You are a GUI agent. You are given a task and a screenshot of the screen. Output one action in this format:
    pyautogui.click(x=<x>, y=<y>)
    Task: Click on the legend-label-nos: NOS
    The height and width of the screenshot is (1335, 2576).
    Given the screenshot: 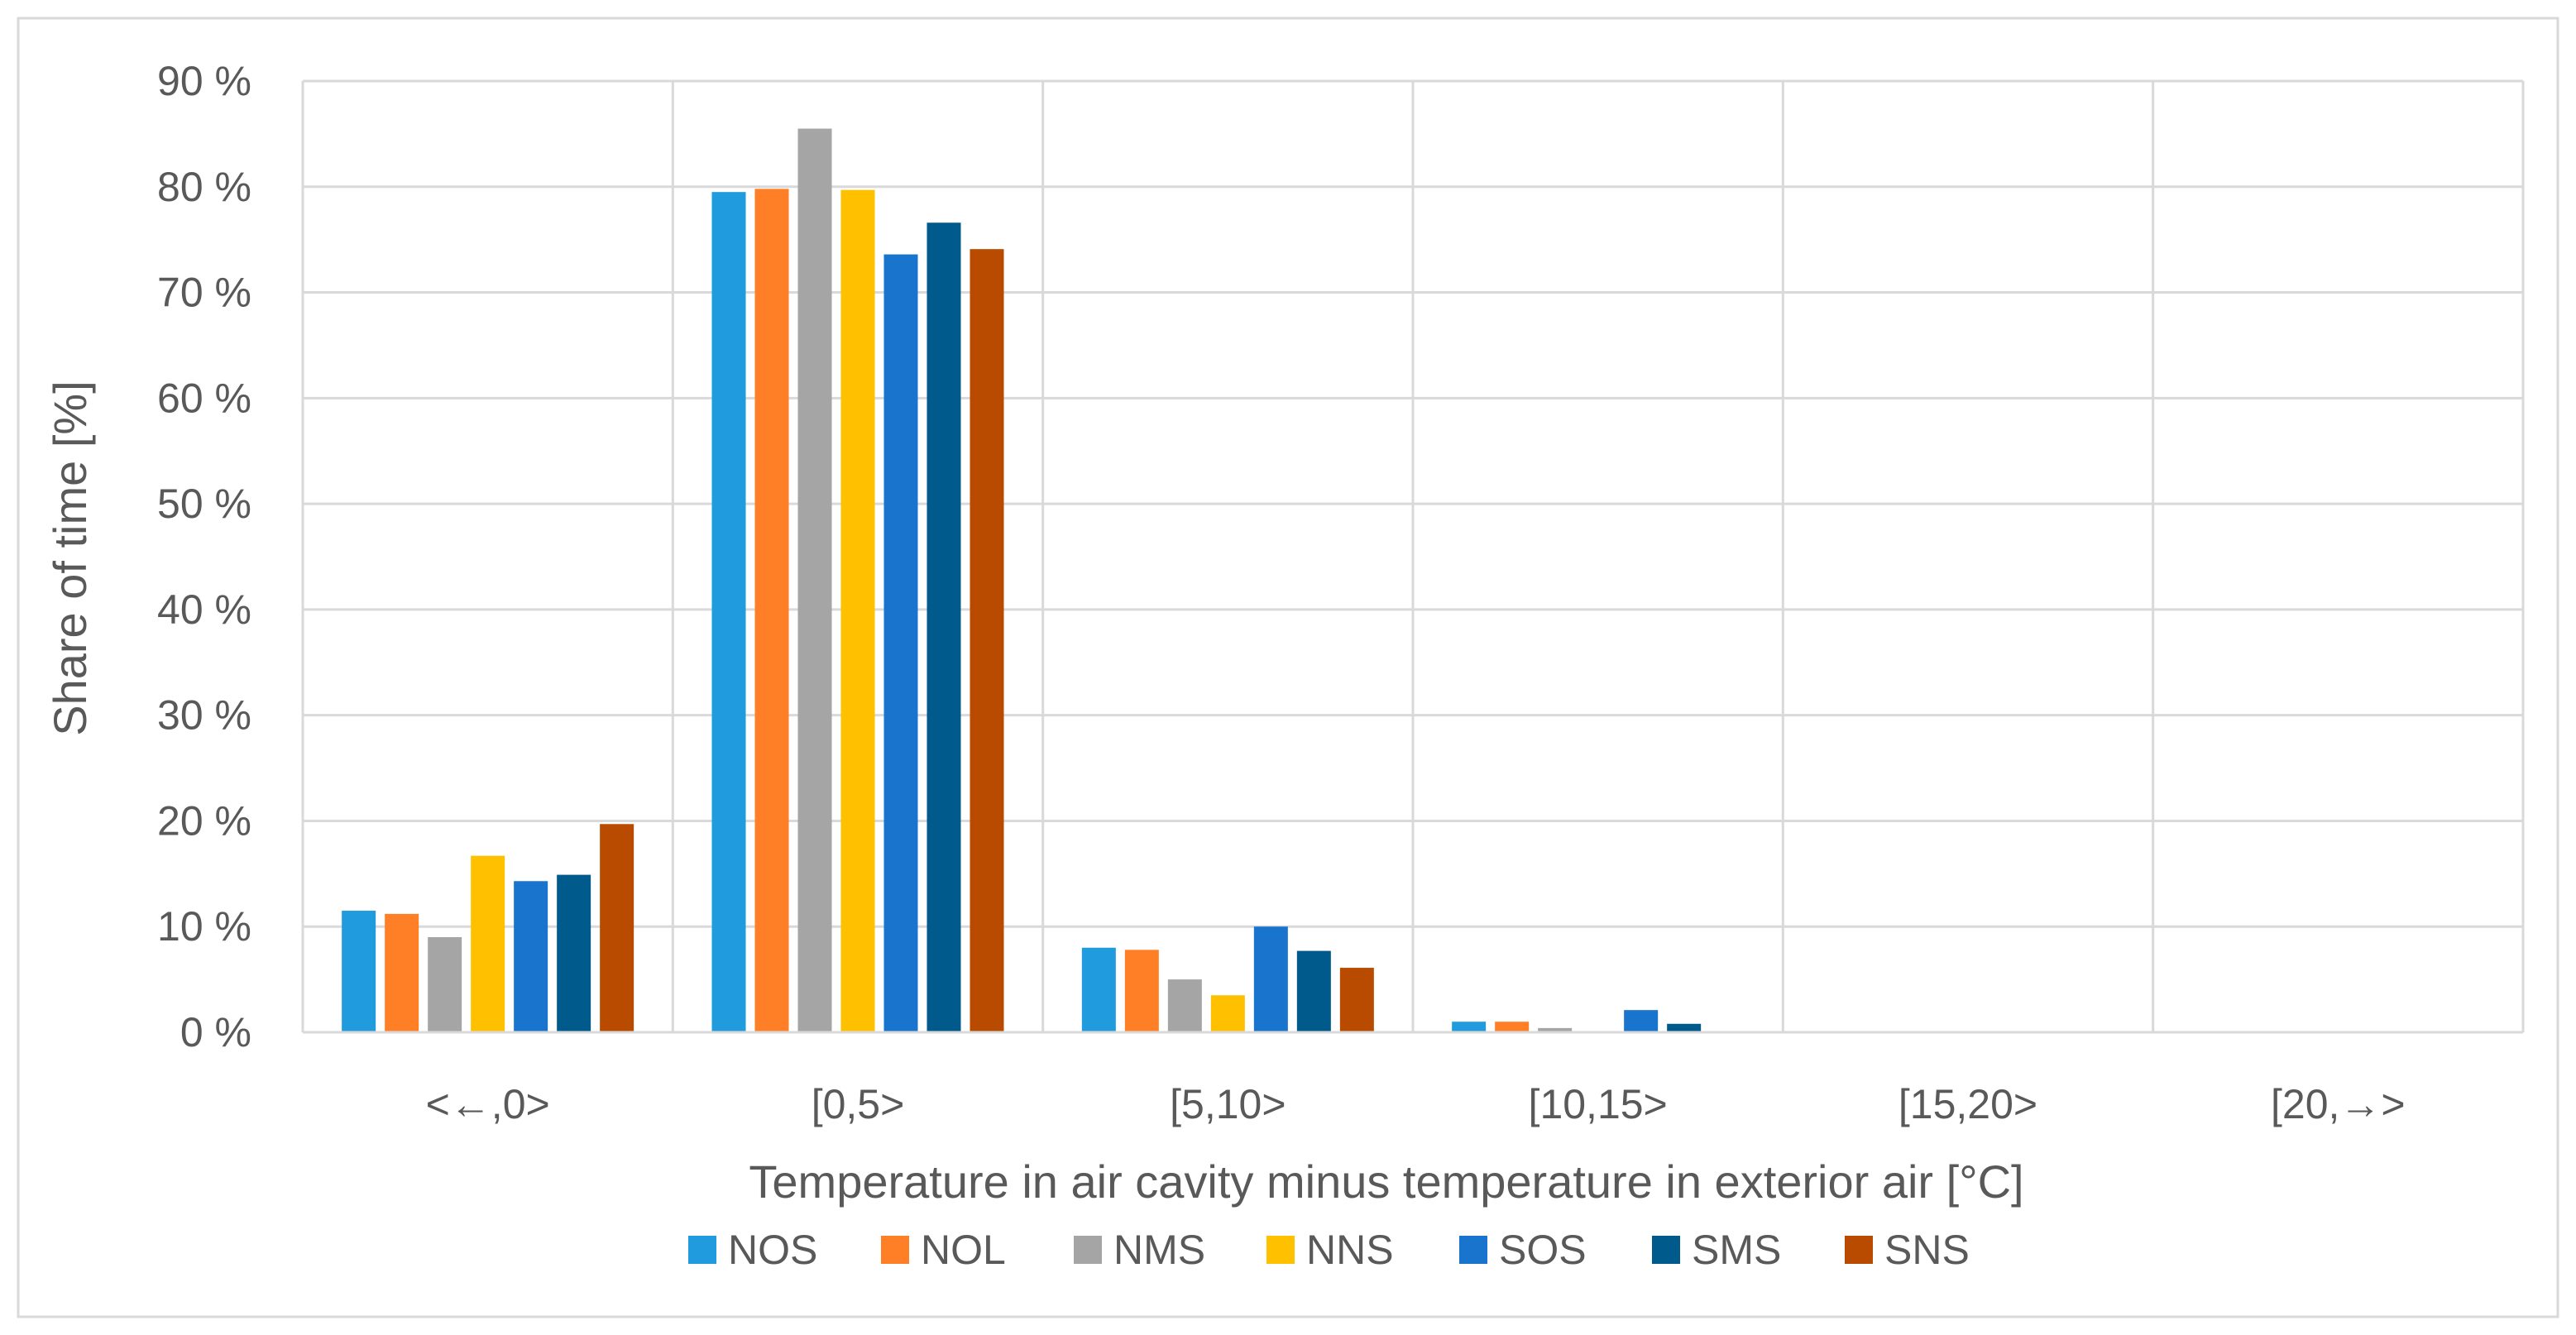 What is the action you would take?
    pyautogui.click(x=772, y=1250)
    